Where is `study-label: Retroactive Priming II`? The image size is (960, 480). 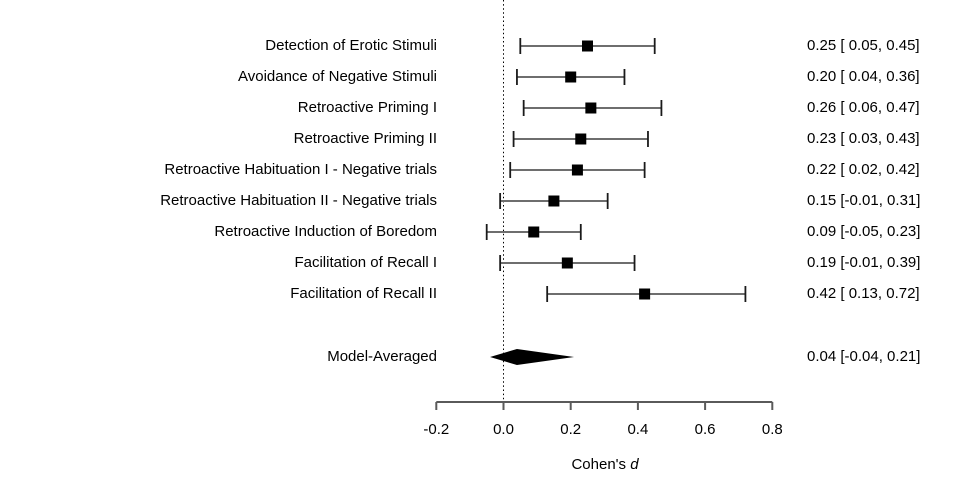 study-label: Retroactive Priming II is located at coordinates (365, 138).